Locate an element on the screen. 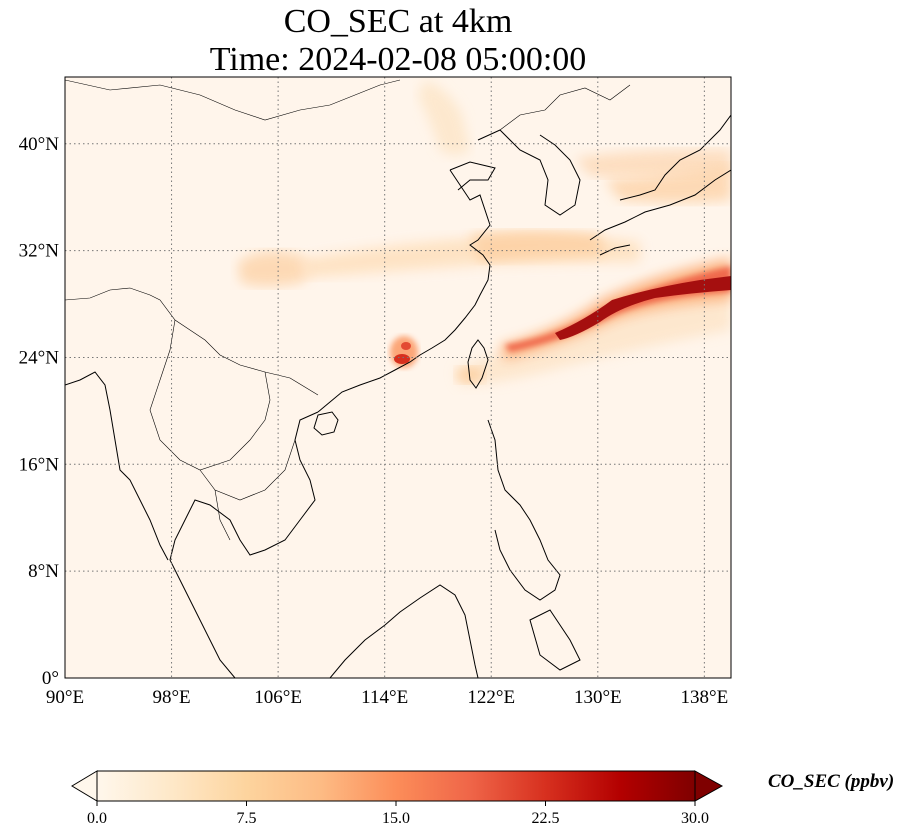 Image resolution: width=916 pixels, height=836 pixels. colorbar-min-extension is located at coordinates (84, 786).